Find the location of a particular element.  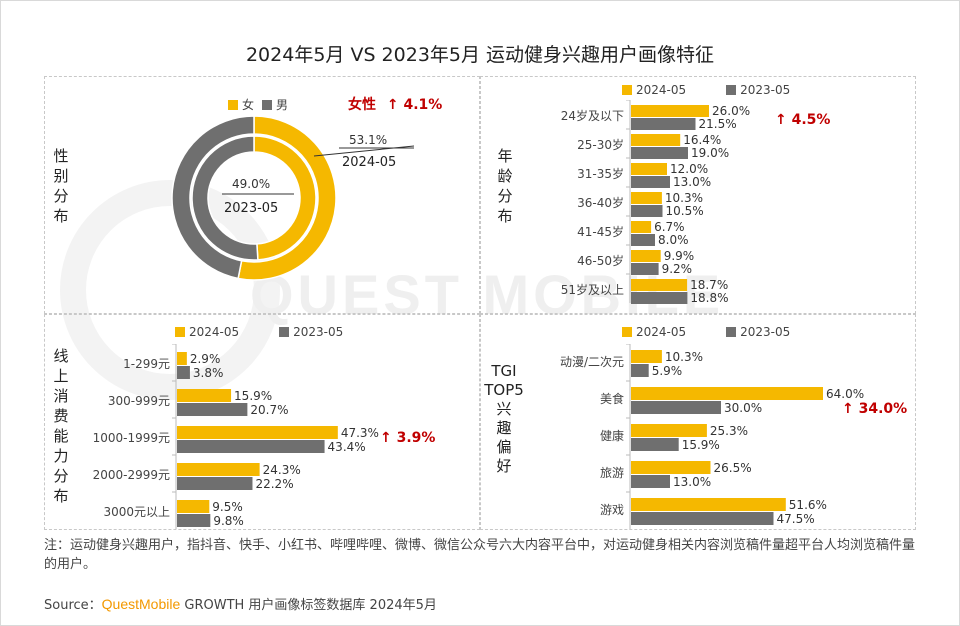

data-label: 43.4% is located at coordinates (347, 447).